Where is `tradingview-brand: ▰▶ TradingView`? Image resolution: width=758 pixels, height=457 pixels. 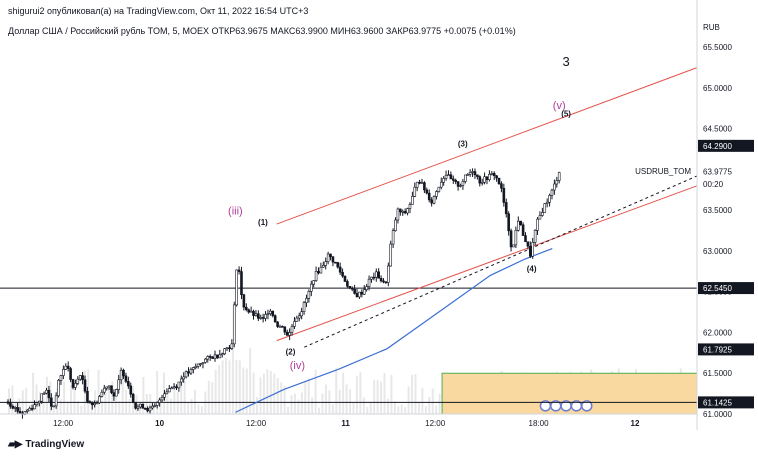 tradingview-brand: ▰▶ TradingView is located at coordinates (46, 444).